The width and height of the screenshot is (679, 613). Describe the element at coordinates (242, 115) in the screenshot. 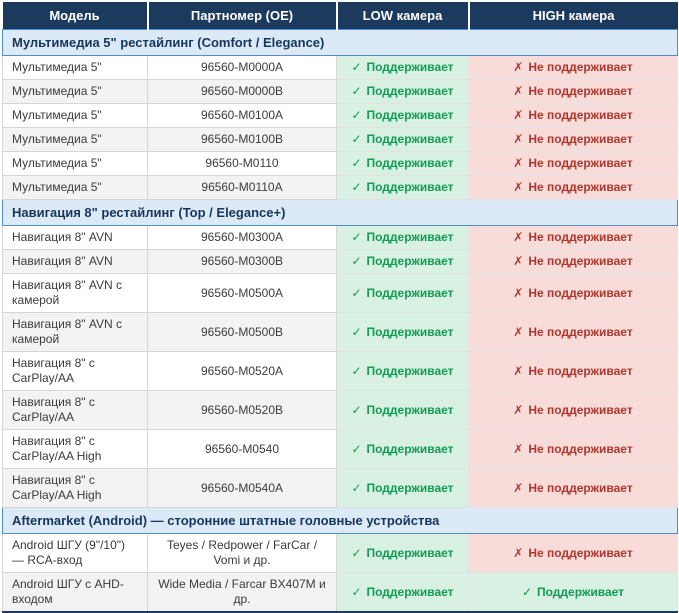

I see `partnumber-cell: 96560-M0100A` at that location.